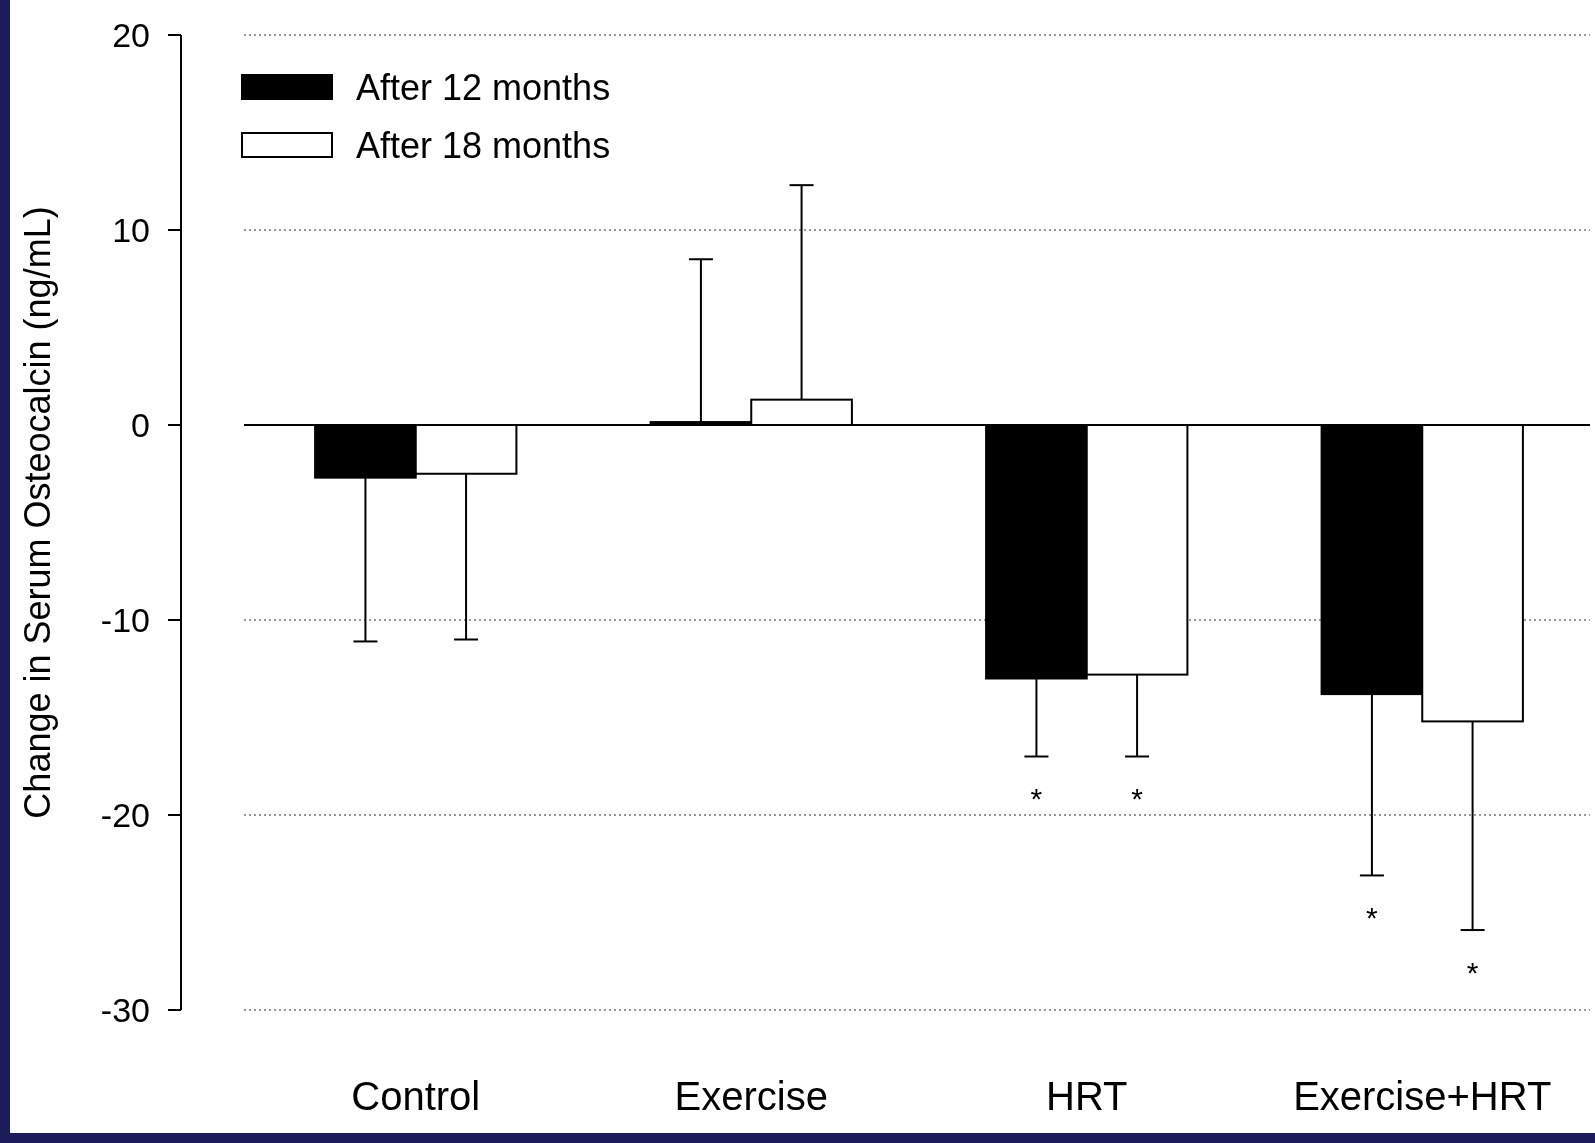 The width and height of the screenshot is (1595, 1143). Describe the element at coordinates (125, 619) in the screenshot. I see `y-tick-label: -10` at that location.